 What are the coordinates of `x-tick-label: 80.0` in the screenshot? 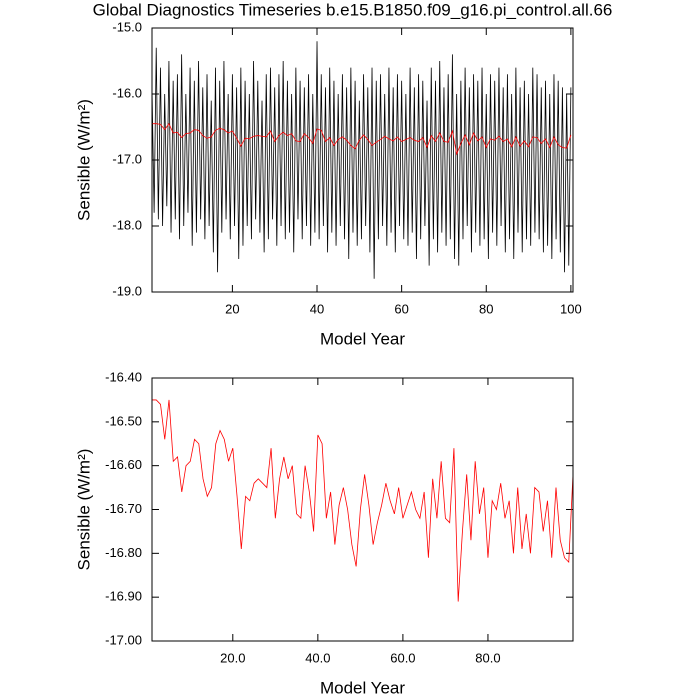 It's located at (487, 657).